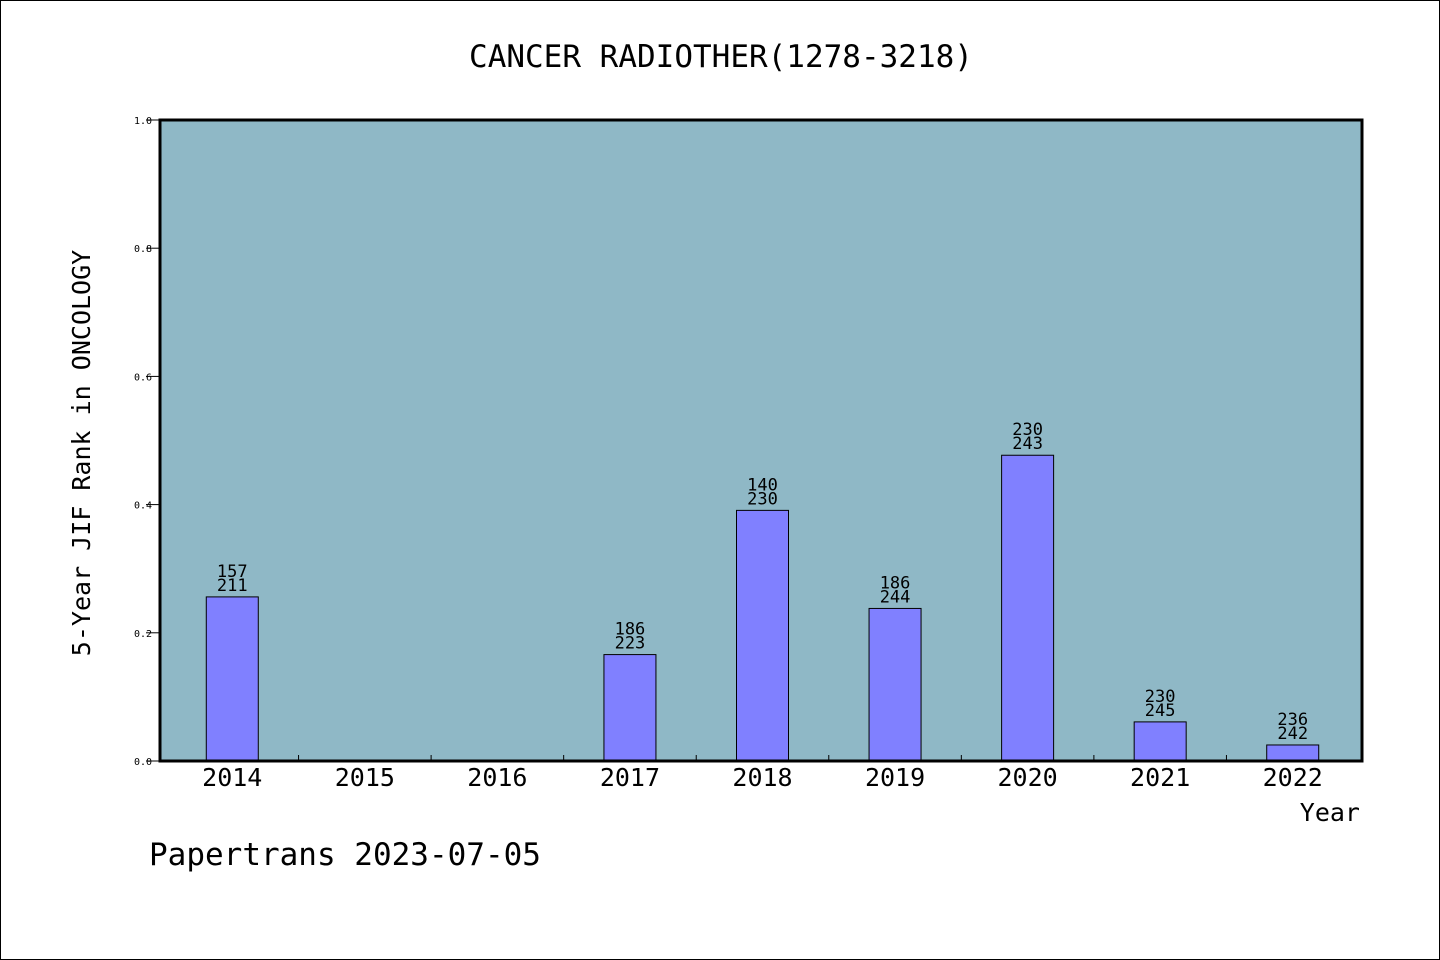 This screenshot has height=960, width=1440. What do you see at coordinates (630, 777) in the screenshot?
I see `x-tick-label: 2017` at bounding box center [630, 777].